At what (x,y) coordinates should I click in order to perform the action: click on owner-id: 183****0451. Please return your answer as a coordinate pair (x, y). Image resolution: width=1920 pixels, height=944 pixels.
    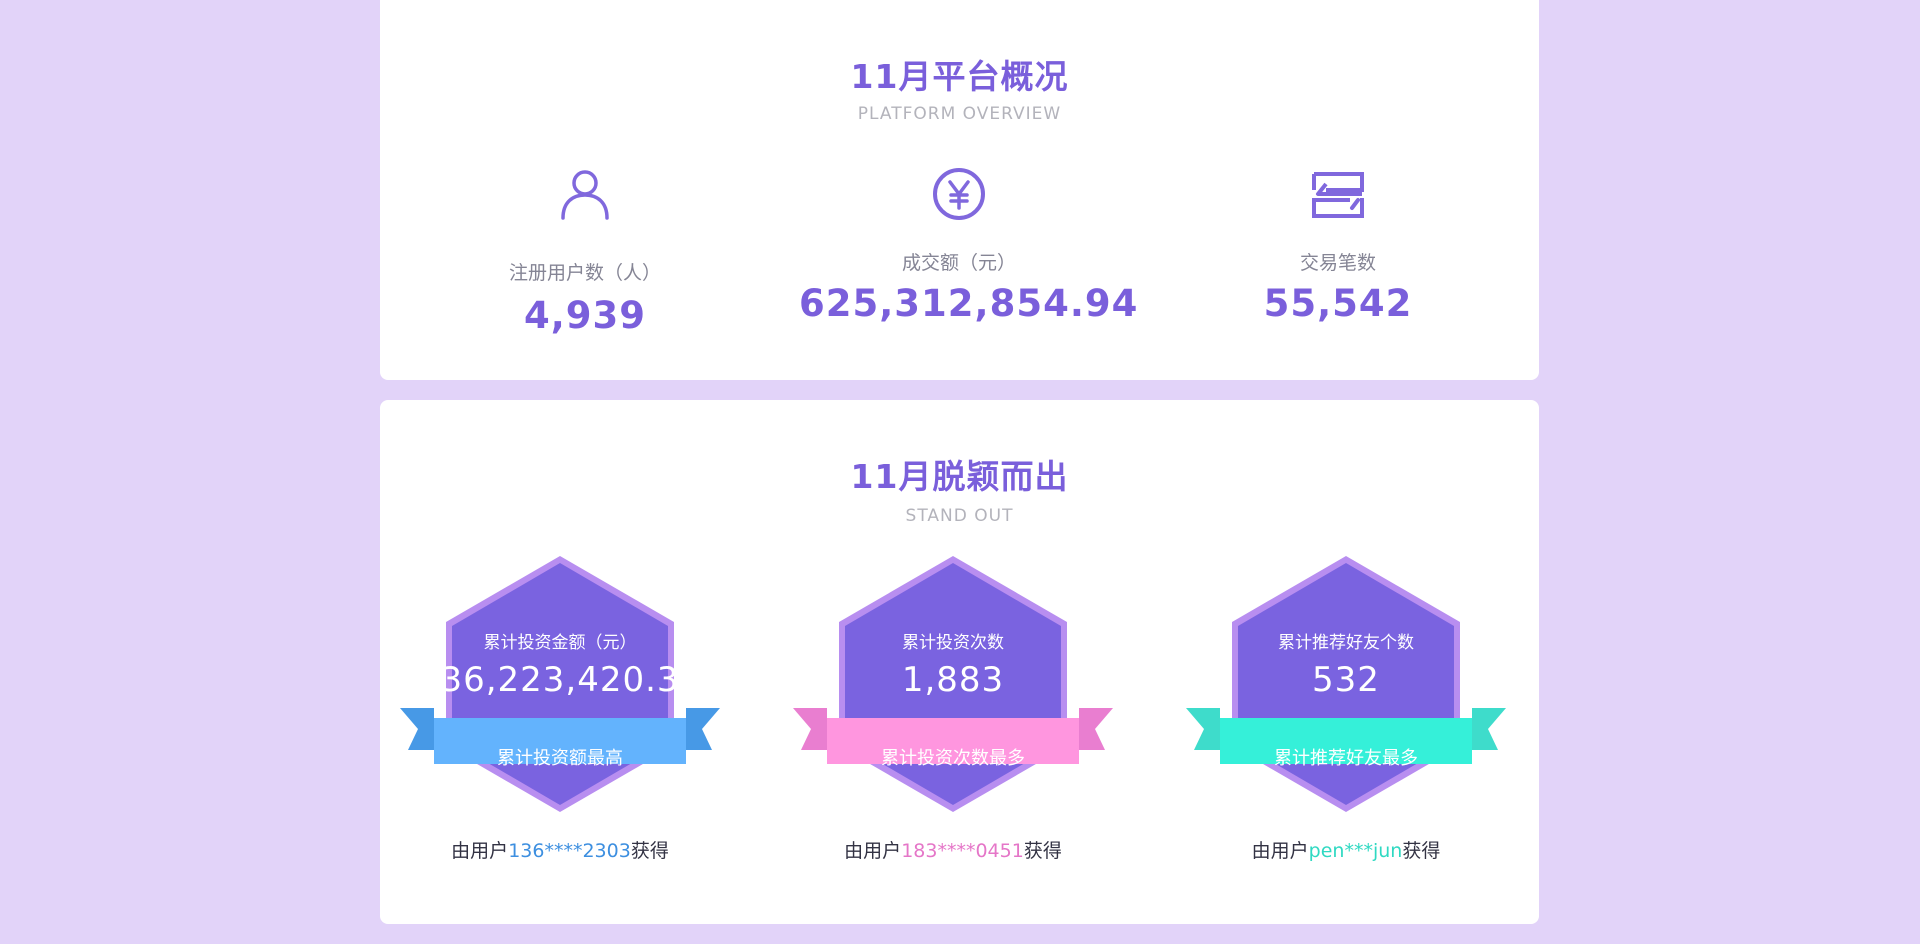
    Looking at the image, I should click on (962, 851).